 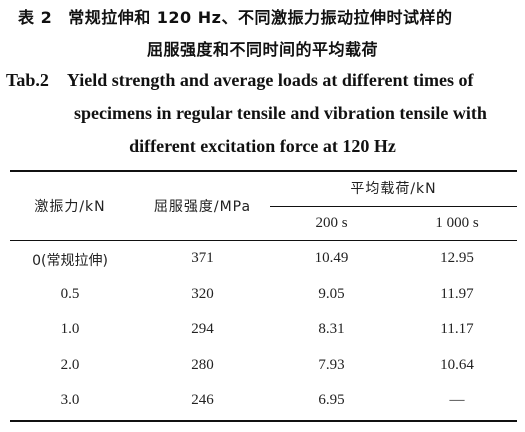 What do you see at coordinates (457, 223) in the screenshot?
I see `header-time-1000s: 1 000 s` at bounding box center [457, 223].